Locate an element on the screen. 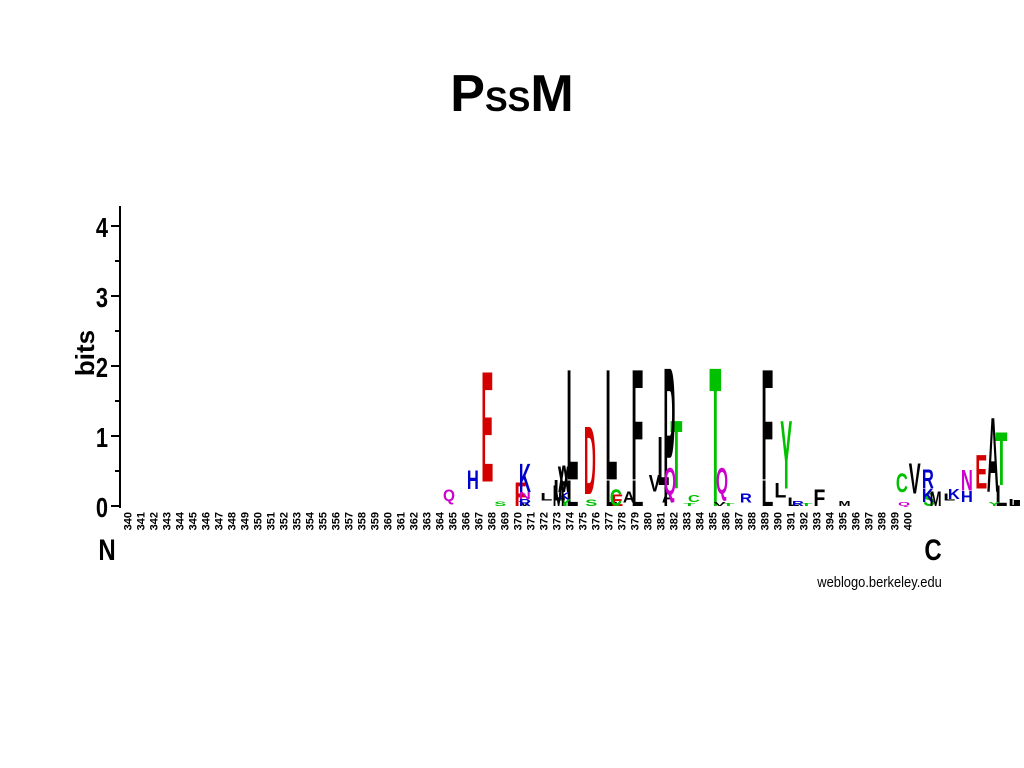 This screenshot has height=768, width=1024. position-label: 392 is located at coordinates (805, 521).